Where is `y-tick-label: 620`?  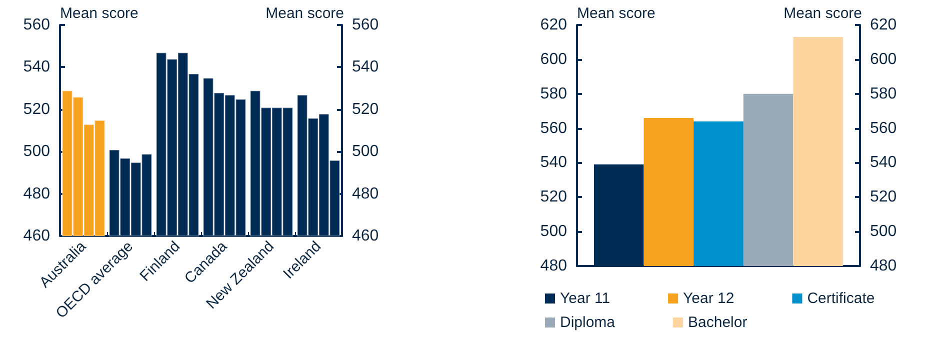
y-tick-label: 620 is located at coordinates (554, 25).